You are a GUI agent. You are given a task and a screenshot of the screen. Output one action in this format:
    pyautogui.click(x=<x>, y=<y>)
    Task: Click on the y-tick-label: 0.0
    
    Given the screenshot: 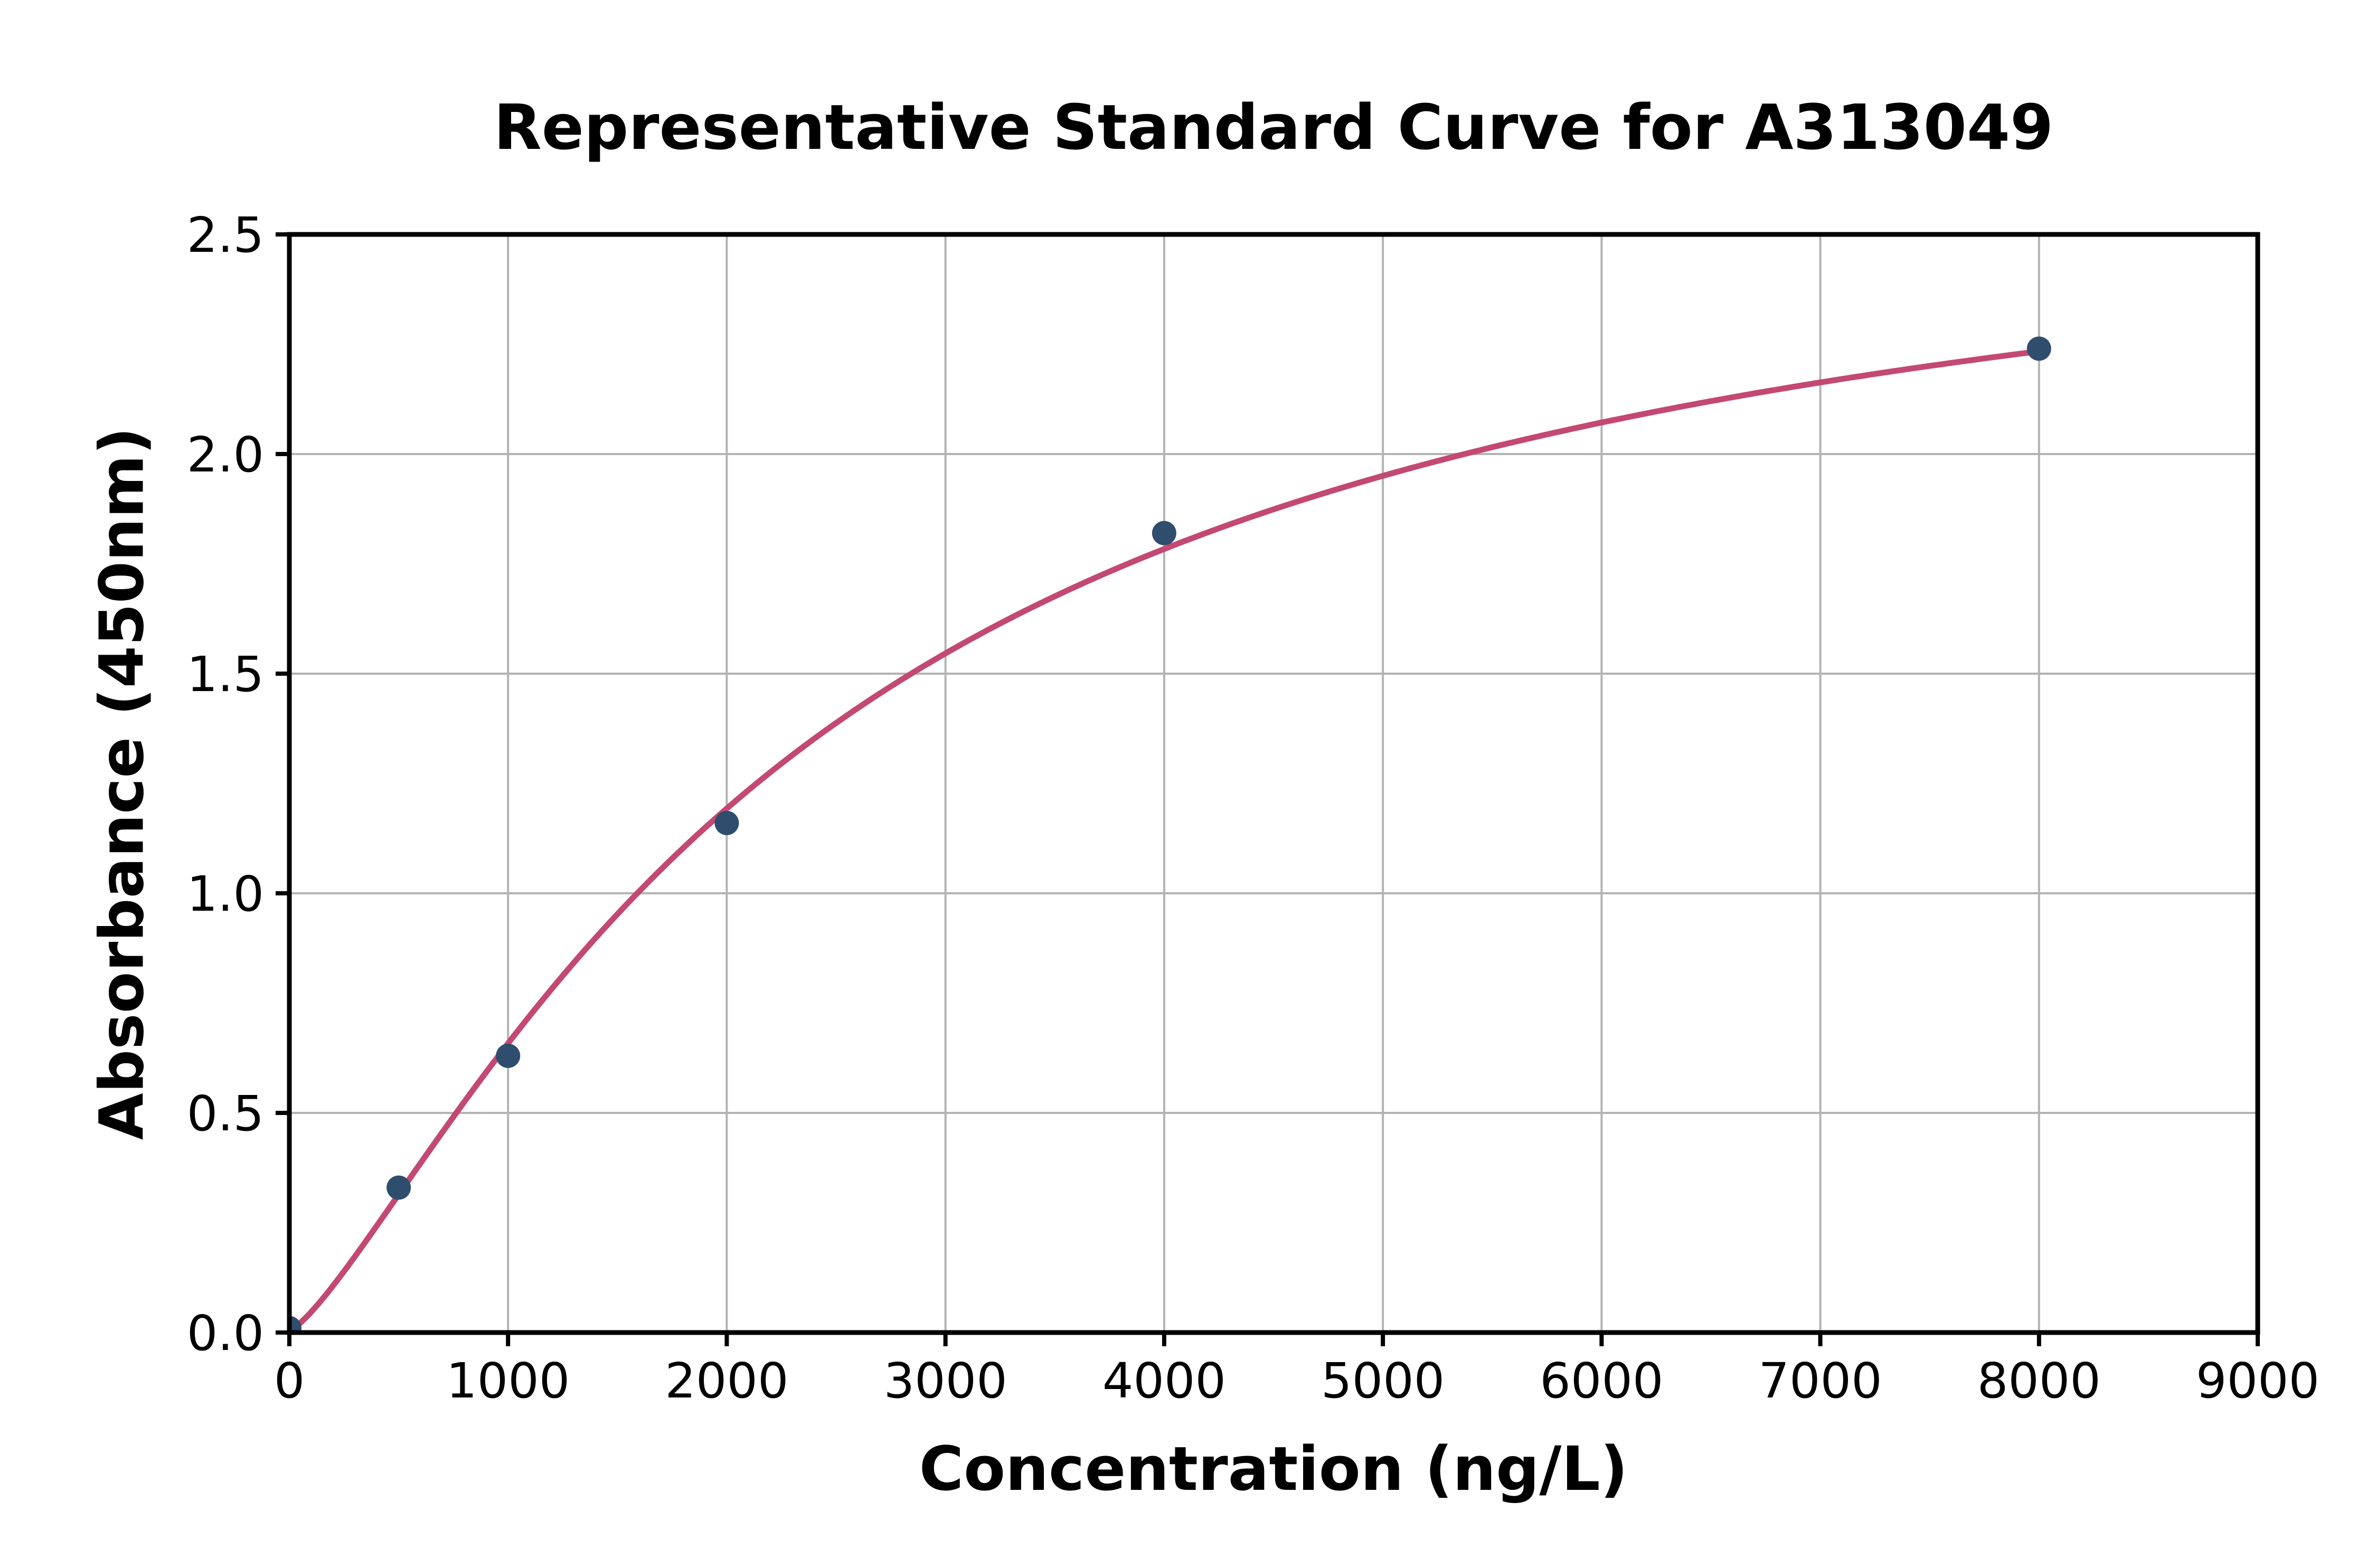 What is the action you would take?
    pyautogui.click(x=226, y=1334)
    